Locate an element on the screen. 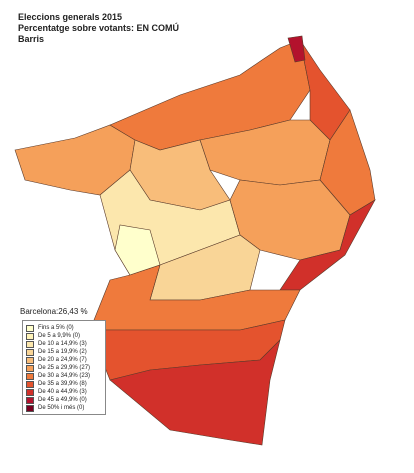 The height and width of the screenshot is (473, 414). legend-item: De 40 a 44,9% (3) is located at coordinates (64, 392).